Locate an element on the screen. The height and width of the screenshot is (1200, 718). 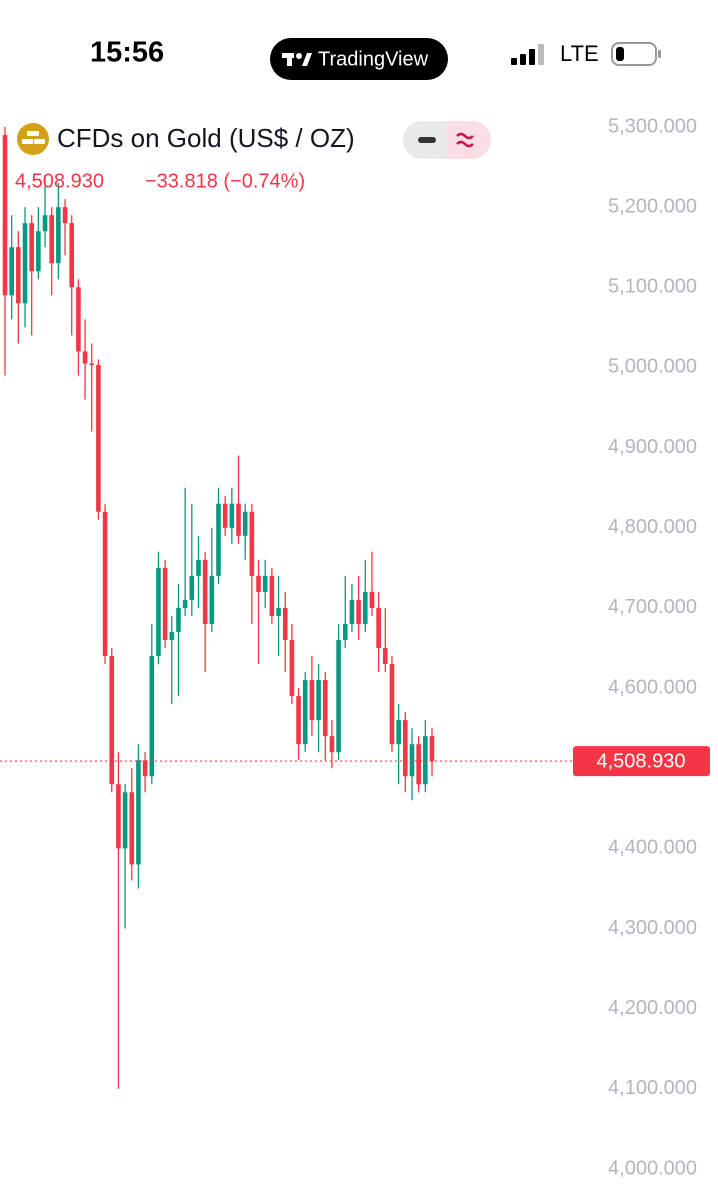
y-tick-label: 4,000.000 is located at coordinates (652, 1168).